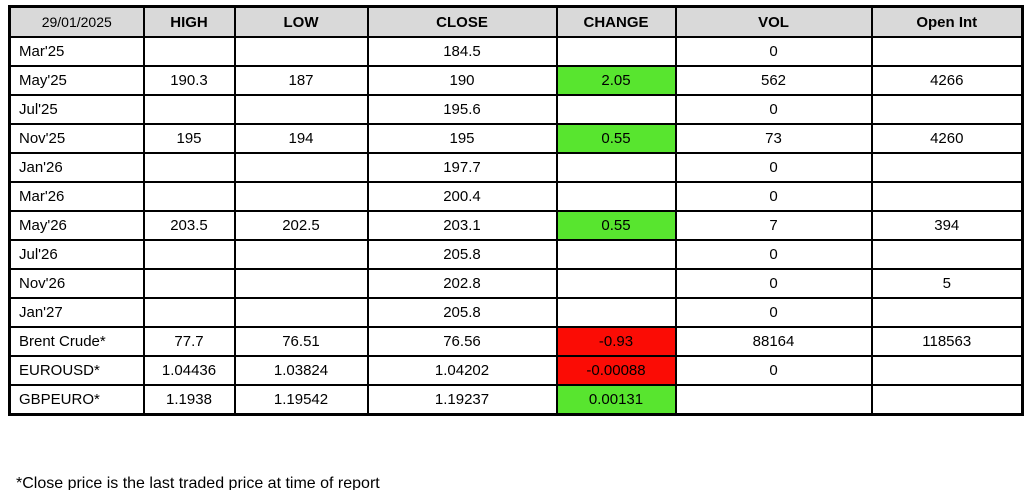 This screenshot has height=490, width=1024. Describe the element at coordinates (947, 138) in the screenshot. I see `open-int-cell: 4260` at that location.